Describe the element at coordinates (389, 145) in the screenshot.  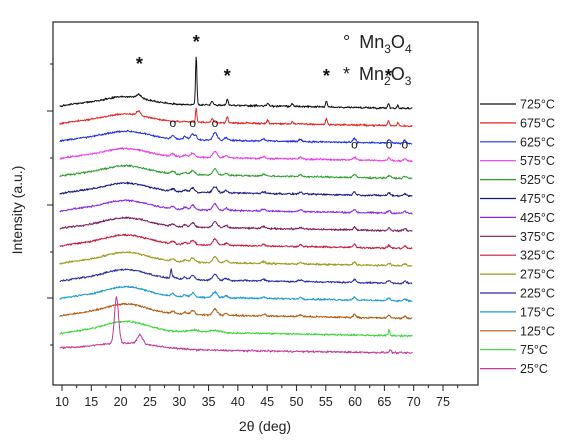
I see `peak-marker-mn3o4-9: o` at that location.